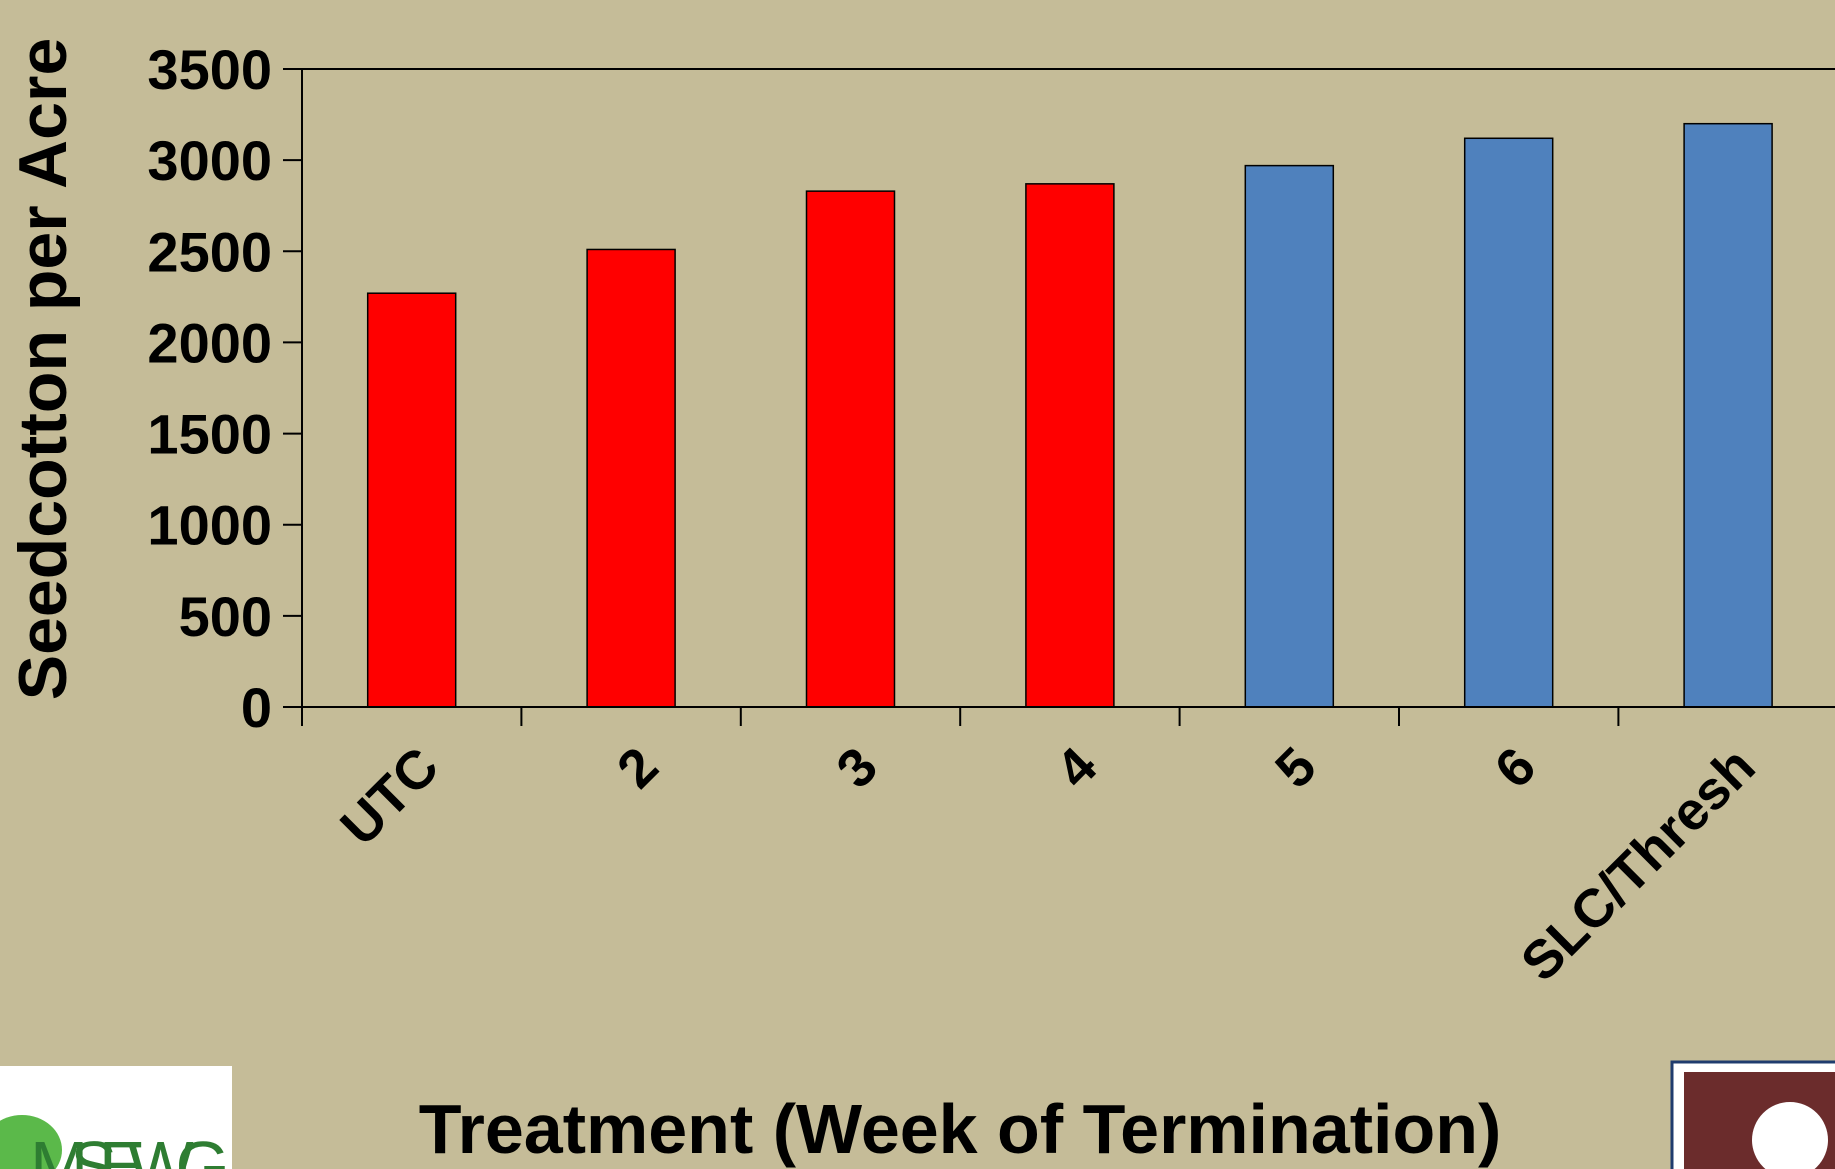 Image resolution: width=1835 pixels, height=1169 pixels. What do you see at coordinates (43, 369) in the screenshot?
I see `y-axis-title: Seedcotton per Acre` at bounding box center [43, 369].